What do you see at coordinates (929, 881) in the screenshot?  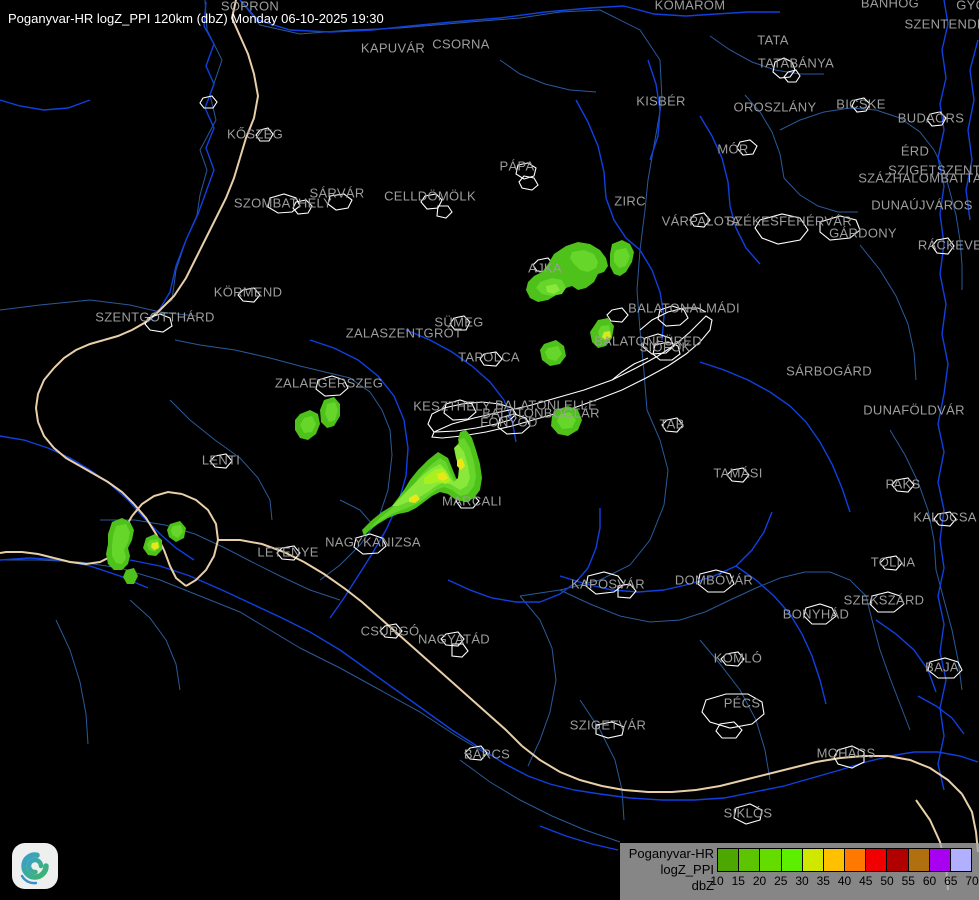 I see `tick-label: 60` at bounding box center [929, 881].